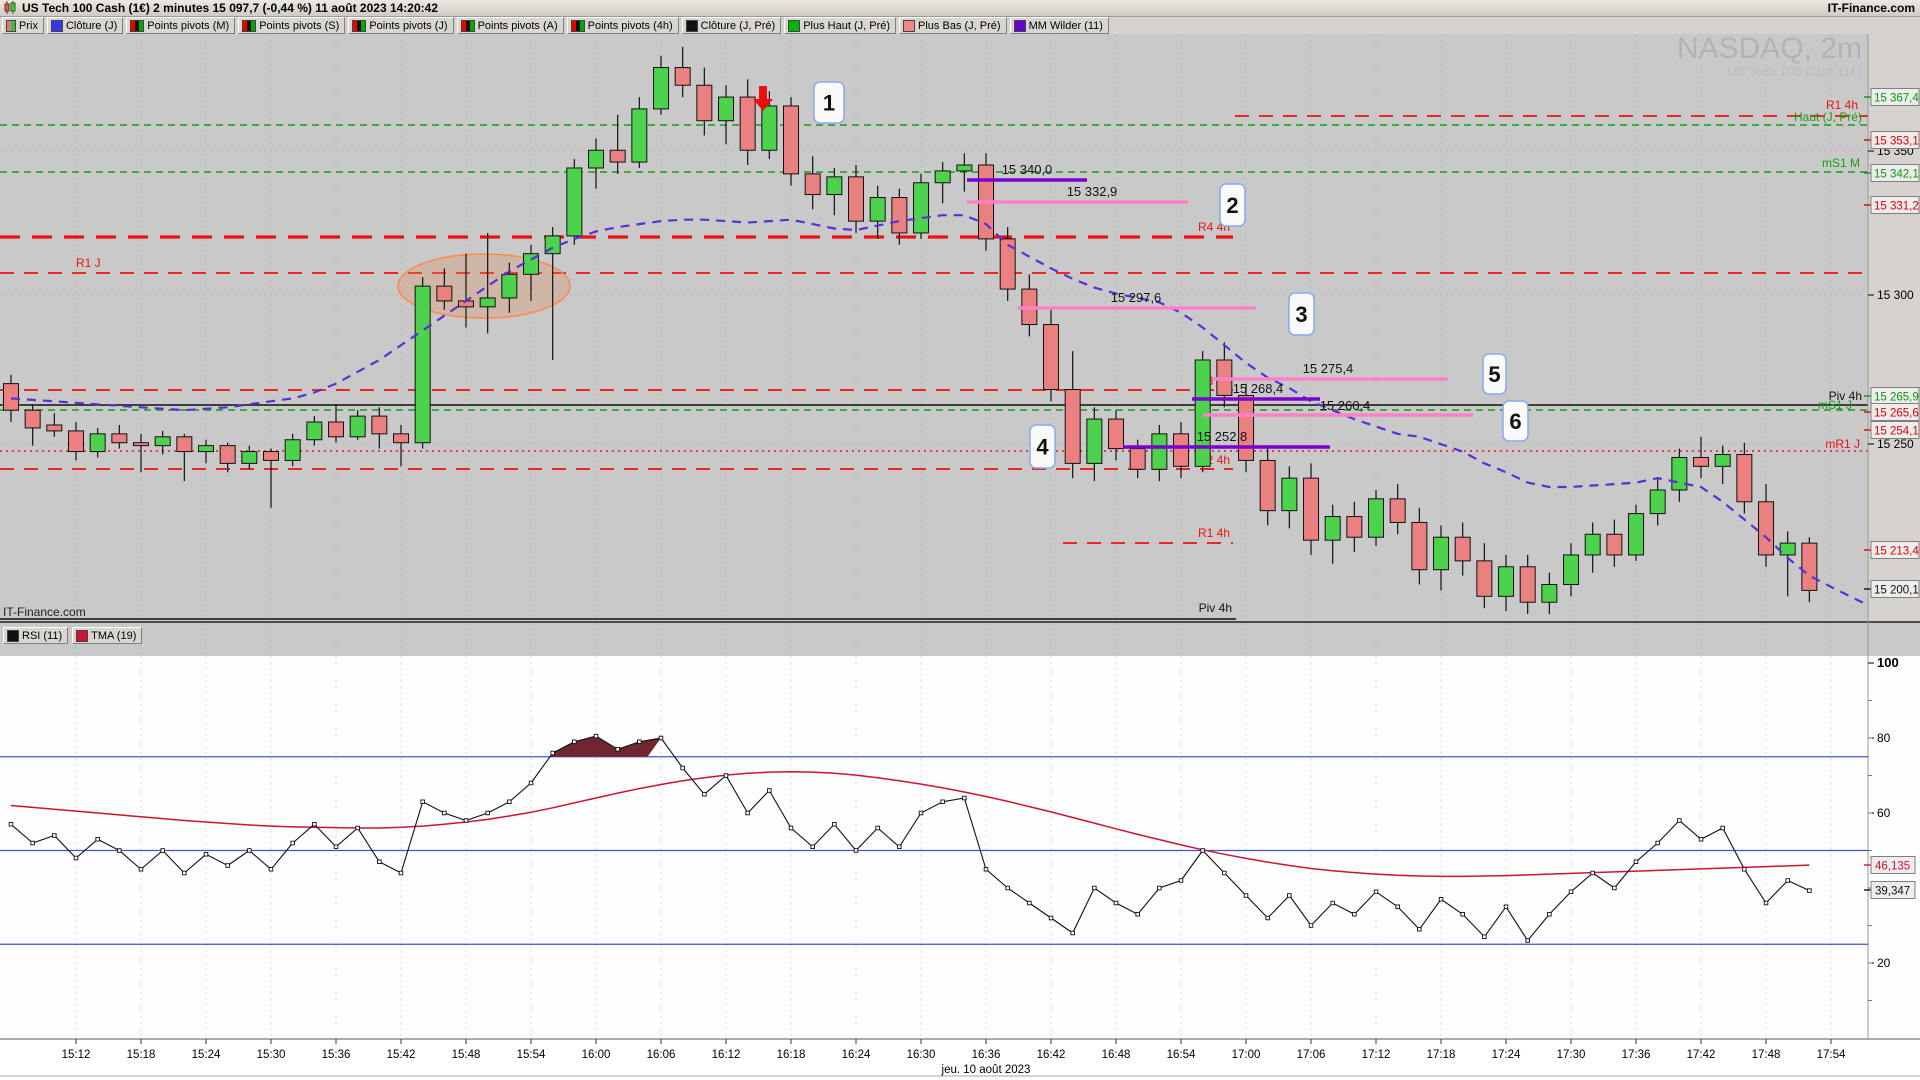  I want to click on legend-cl-ture-j: Clôture (J), so click(85, 25).